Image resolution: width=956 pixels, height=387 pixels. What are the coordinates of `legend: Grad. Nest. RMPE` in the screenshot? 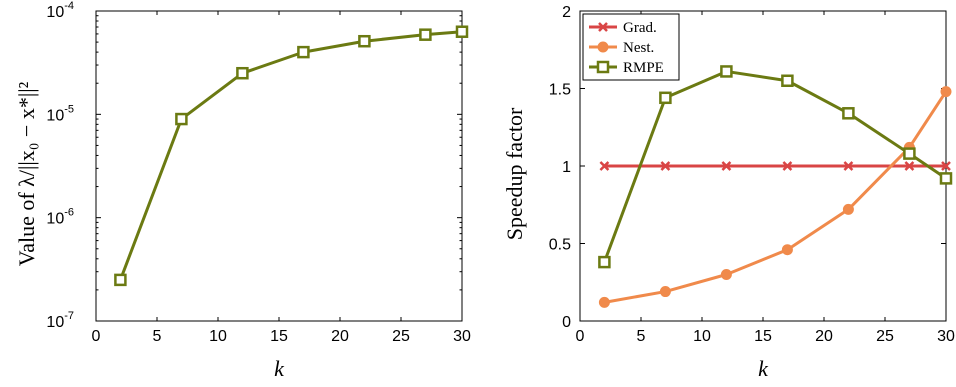 It's located at (631, 47).